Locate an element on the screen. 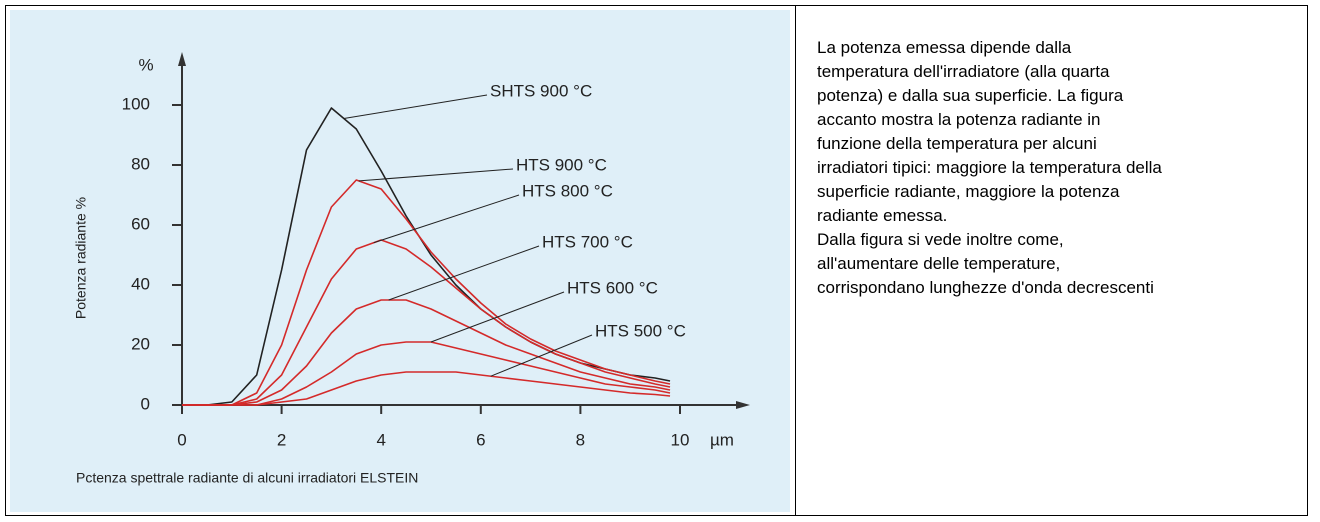  y-tick-label: 60 is located at coordinates (140, 223).